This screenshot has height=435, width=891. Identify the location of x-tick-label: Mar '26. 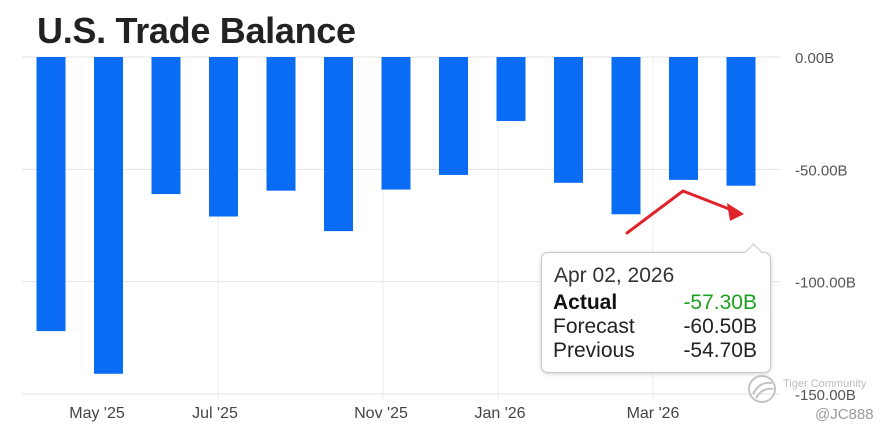
(653, 413).